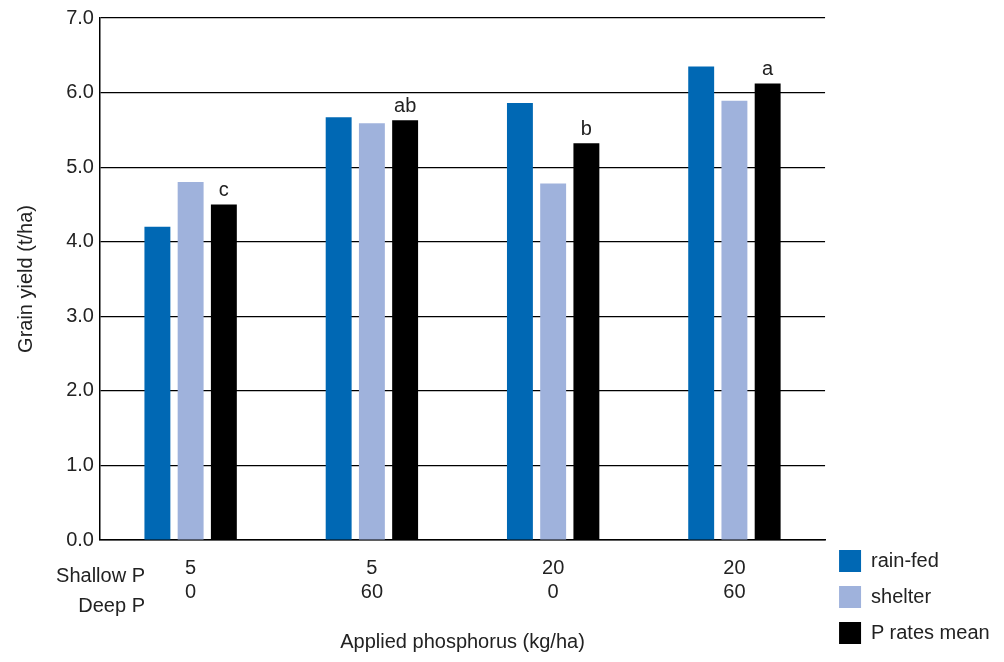 The width and height of the screenshot is (1004, 662). Describe the element at coordinates (553, 578) in the screenshot. I see `x-tick-label: 20 0` at that location.